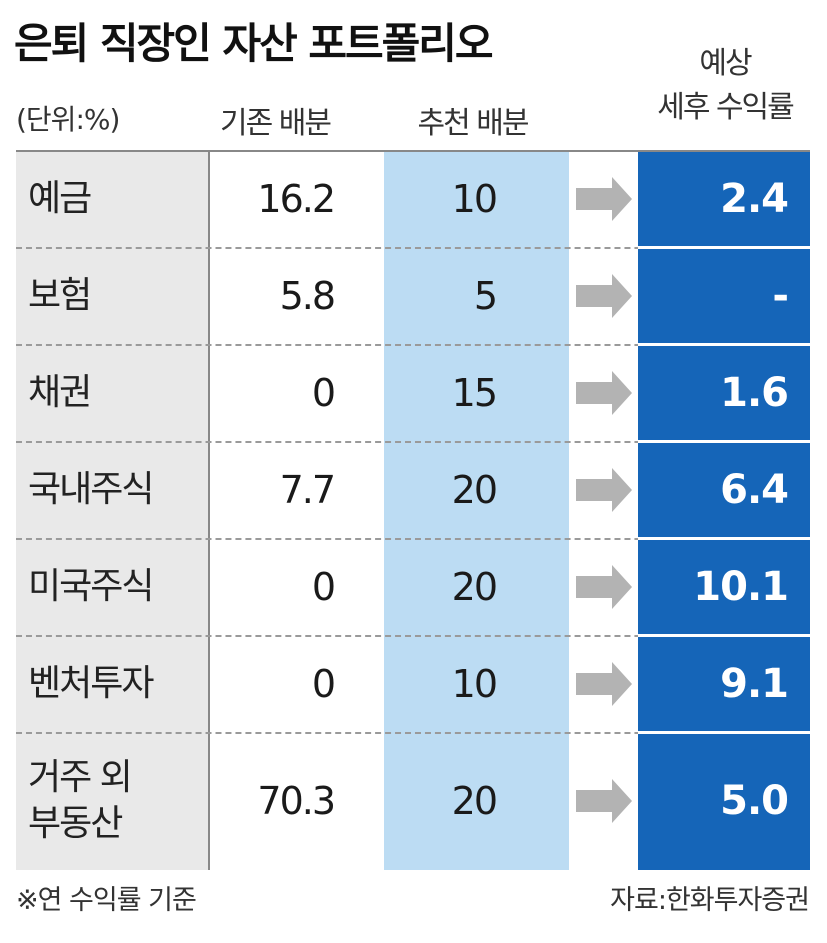  I want to click on header-yield: 예상 세후 수익률, so click(725, 86).